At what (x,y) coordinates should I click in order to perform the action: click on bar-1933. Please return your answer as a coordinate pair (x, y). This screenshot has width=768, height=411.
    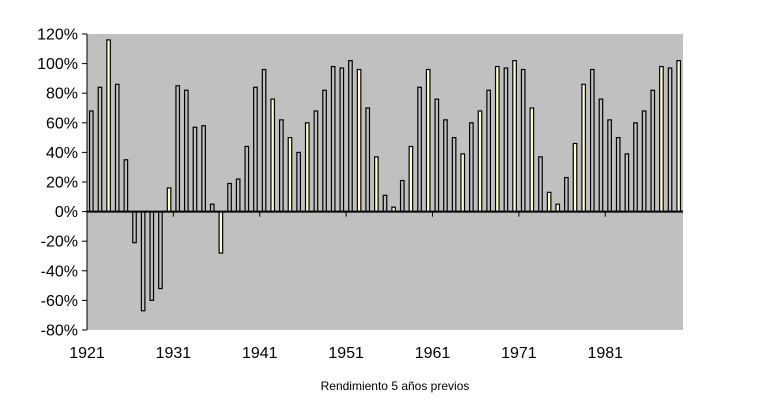
    Looking at the image, I should click on (195, 169).